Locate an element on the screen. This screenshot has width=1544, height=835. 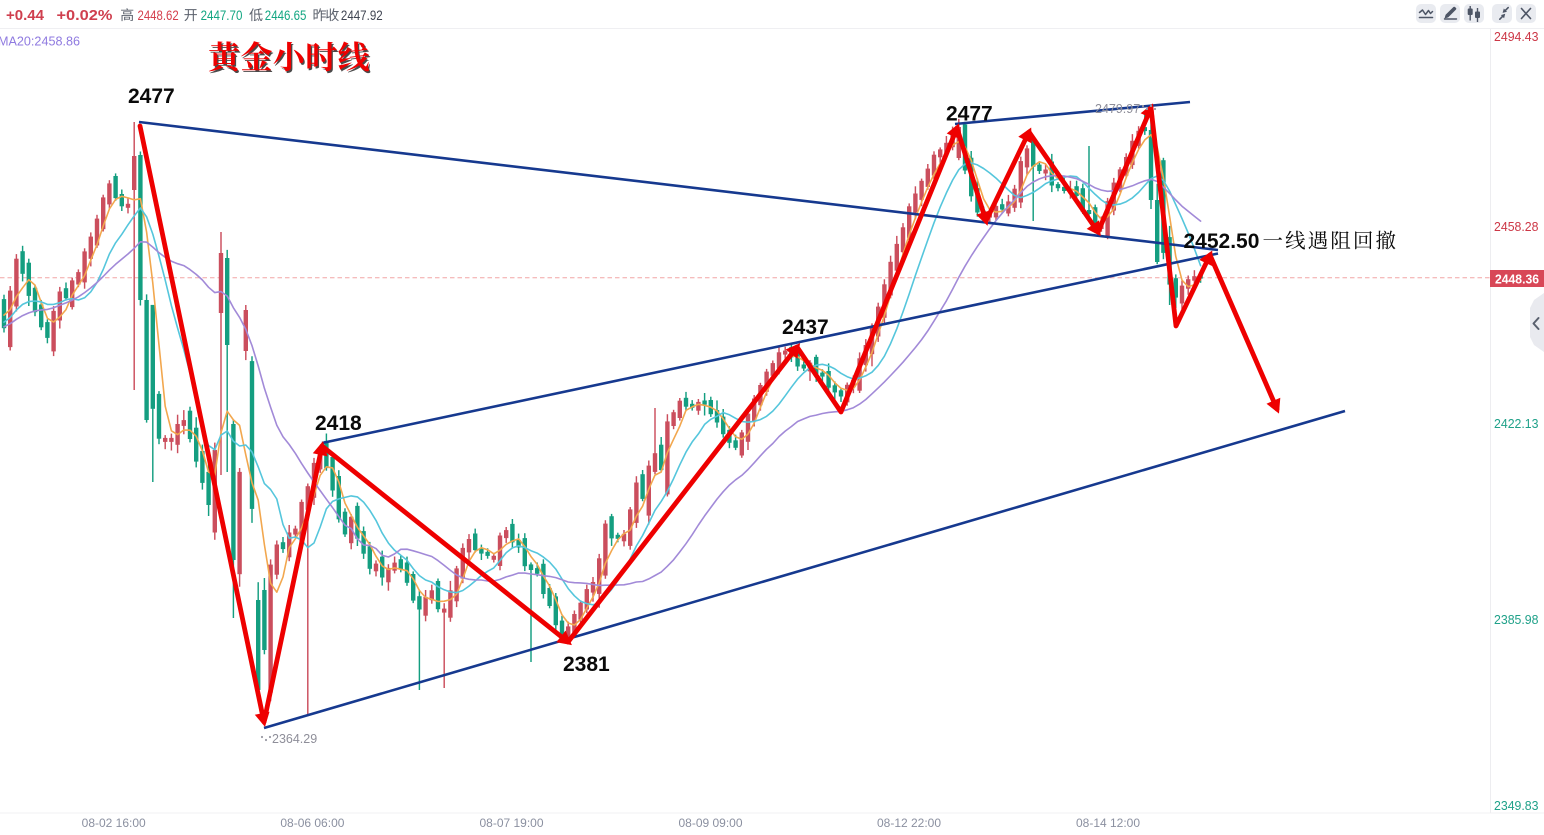
svg-text: 2364.29 is located at coordinates (294, 739).